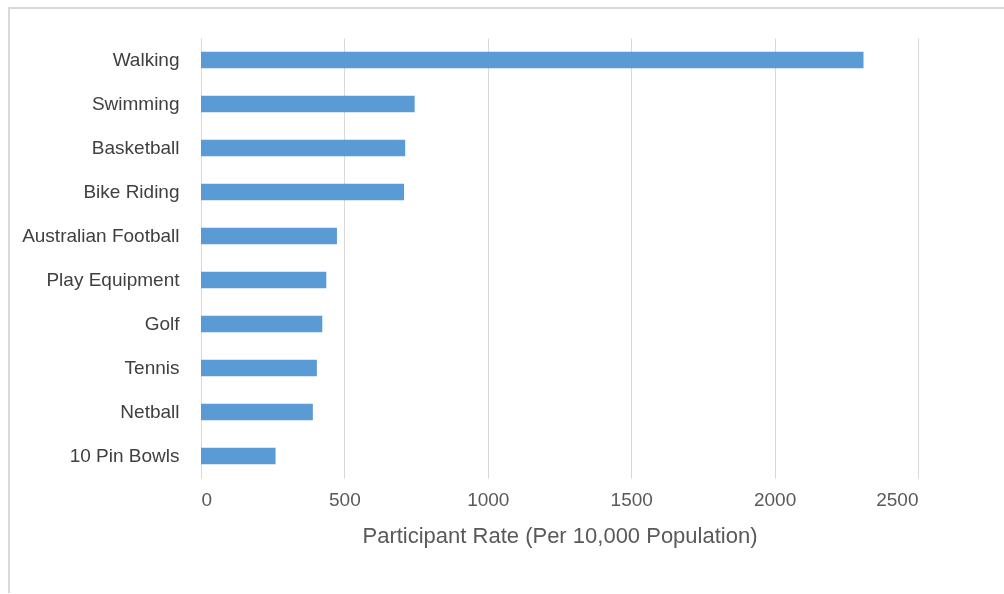 The image size is (1004, 594). What do you see at coordinates (560, 535) in the screenshot?
I see `x-axis-title: Participant Rate (Per 10,000 Population)` at bounding box center [560, 535].